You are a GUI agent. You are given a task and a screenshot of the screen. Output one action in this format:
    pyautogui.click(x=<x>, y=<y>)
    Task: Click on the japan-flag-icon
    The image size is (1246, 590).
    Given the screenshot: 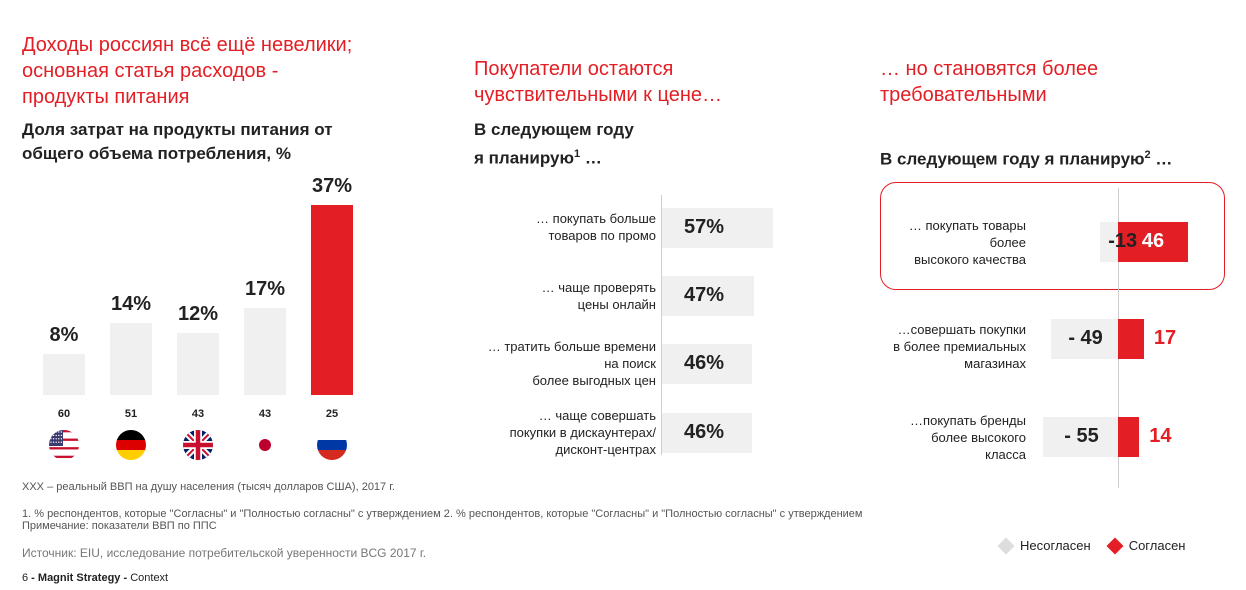 What is the action you would take?
    pyautogui.click(x=265, y=445)
    